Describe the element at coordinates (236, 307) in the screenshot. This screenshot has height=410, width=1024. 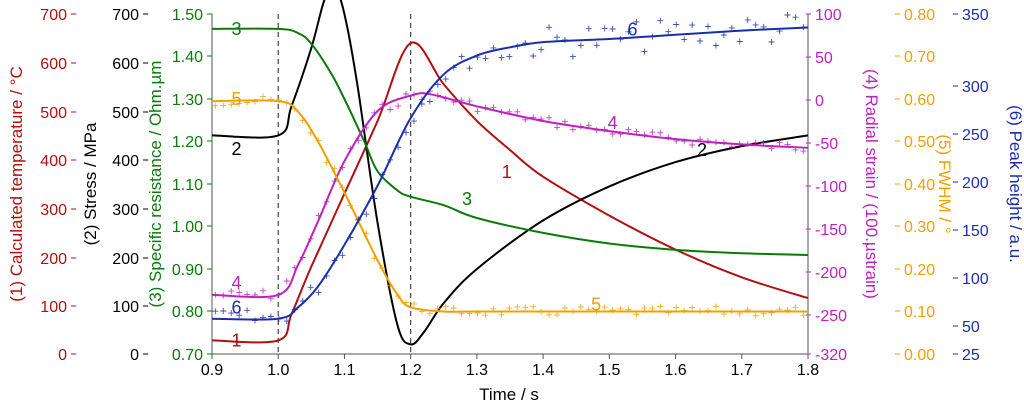
I see `series-label-6: 6` at that location.